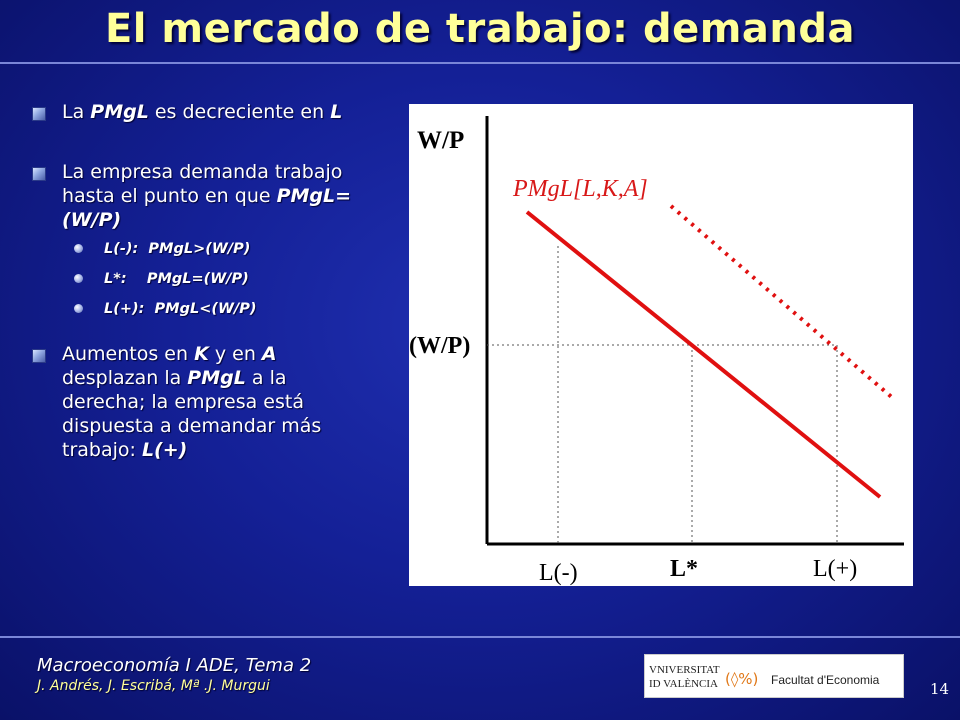 Image resolution: width=960 pixels, height=720 pixels. Describe the element at coordinates (480, 63) in the screenshot. I see `title-divider` at that location.